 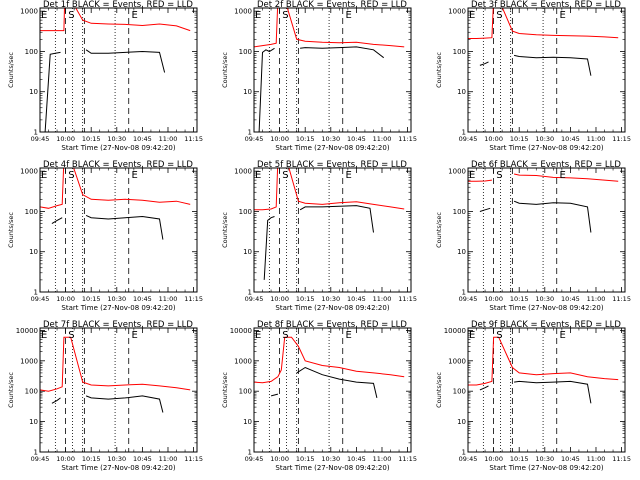 What do you see at coordinates (27, 331) in the screenshot?
I see `y-tick-label: 10000` at bounding box center [27, 331].